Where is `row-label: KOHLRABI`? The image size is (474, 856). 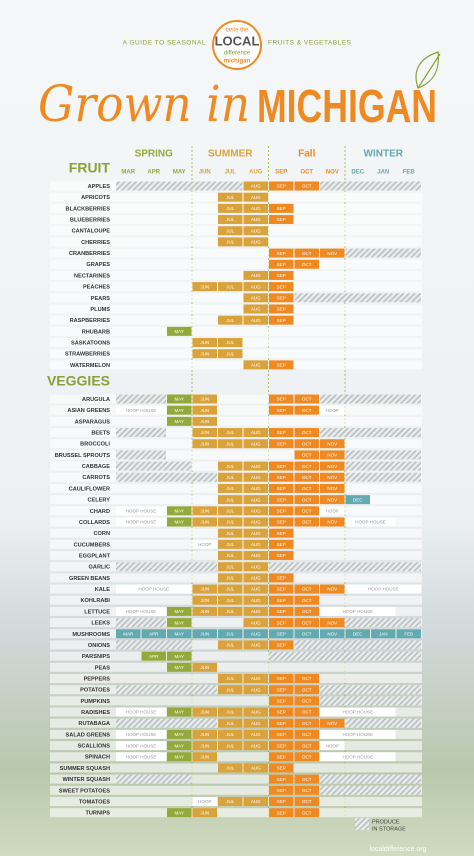 row-label: KOHLRABI is located at coordinates (95, 601).